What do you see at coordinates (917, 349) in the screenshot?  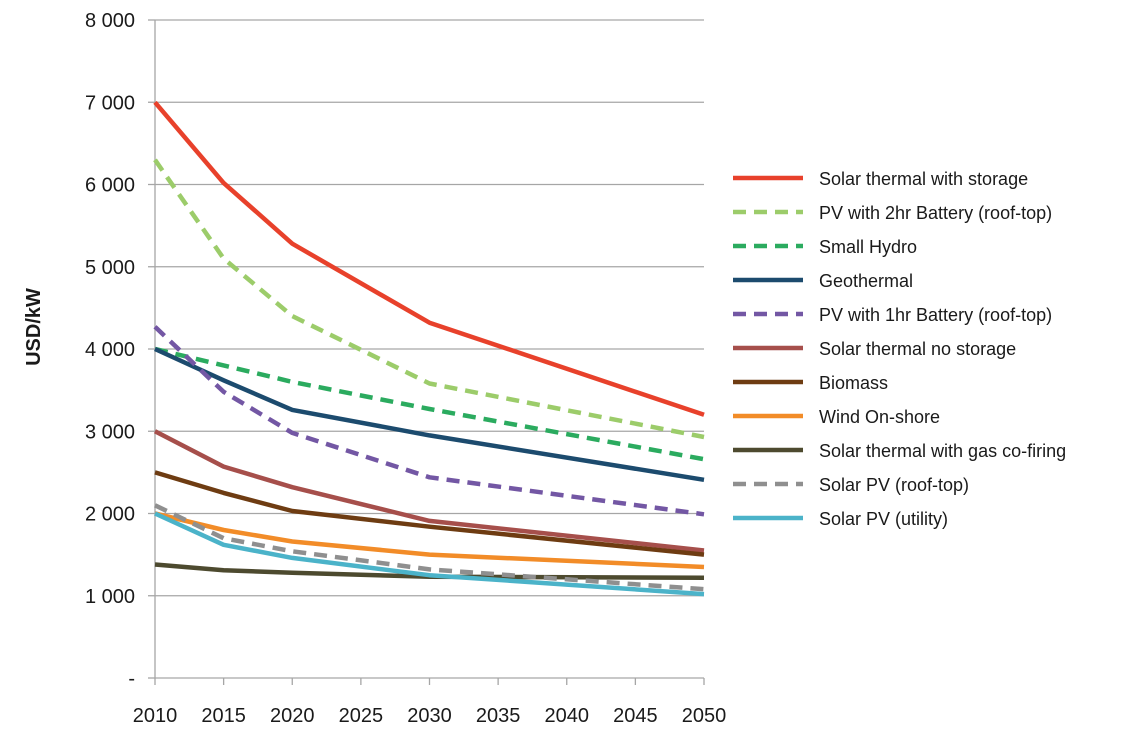 I see `legend-label: Solar thermal no storage` at bounding box center [917, 349].